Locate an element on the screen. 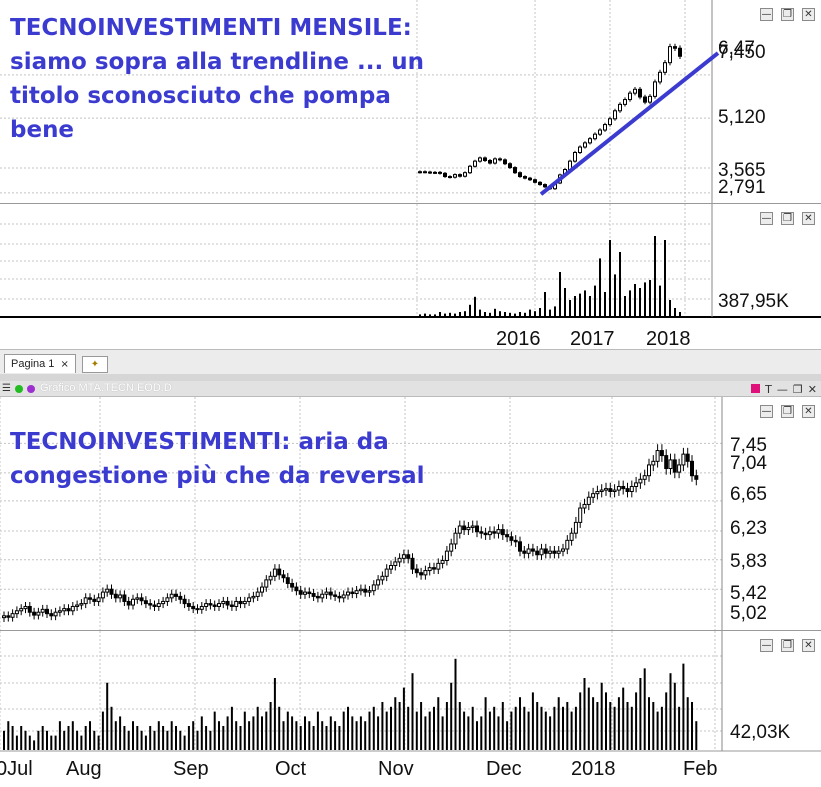 This screenshot has width=821, height=787. add-page-icon: ✦ is located at coordinates (95, 364).